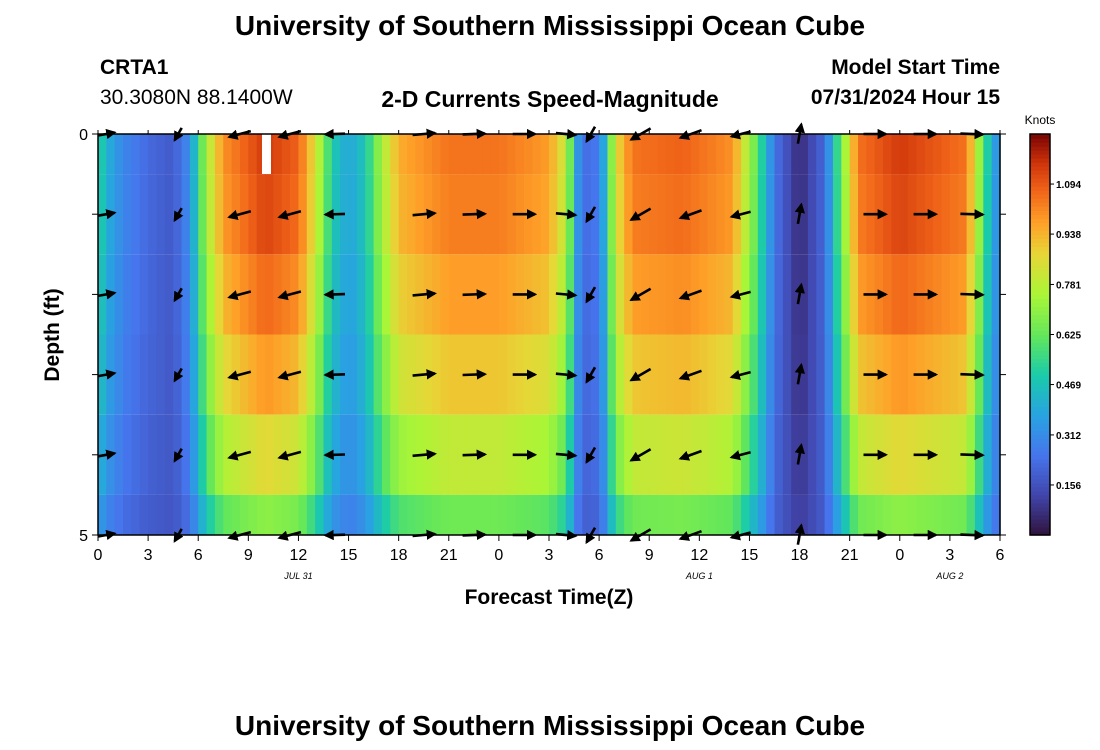 The width and height of the screenshot is (1100, 750). I want to click on x-tick-label: 21, so click(850, 555).